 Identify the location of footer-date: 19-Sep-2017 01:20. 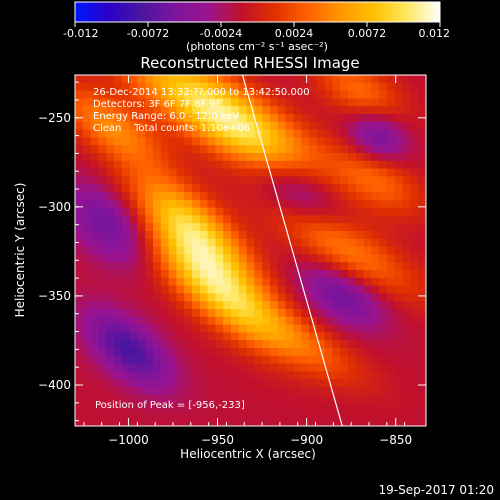
(436, 490).